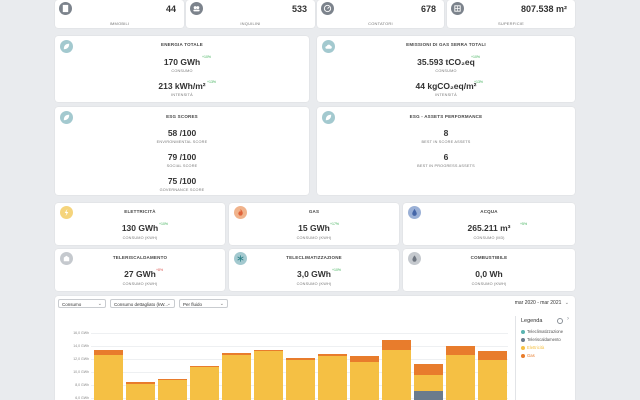 This screenshot has width=640, height=400. I want to click on legend-label: Teleriscaldamento, so click(544, 339).